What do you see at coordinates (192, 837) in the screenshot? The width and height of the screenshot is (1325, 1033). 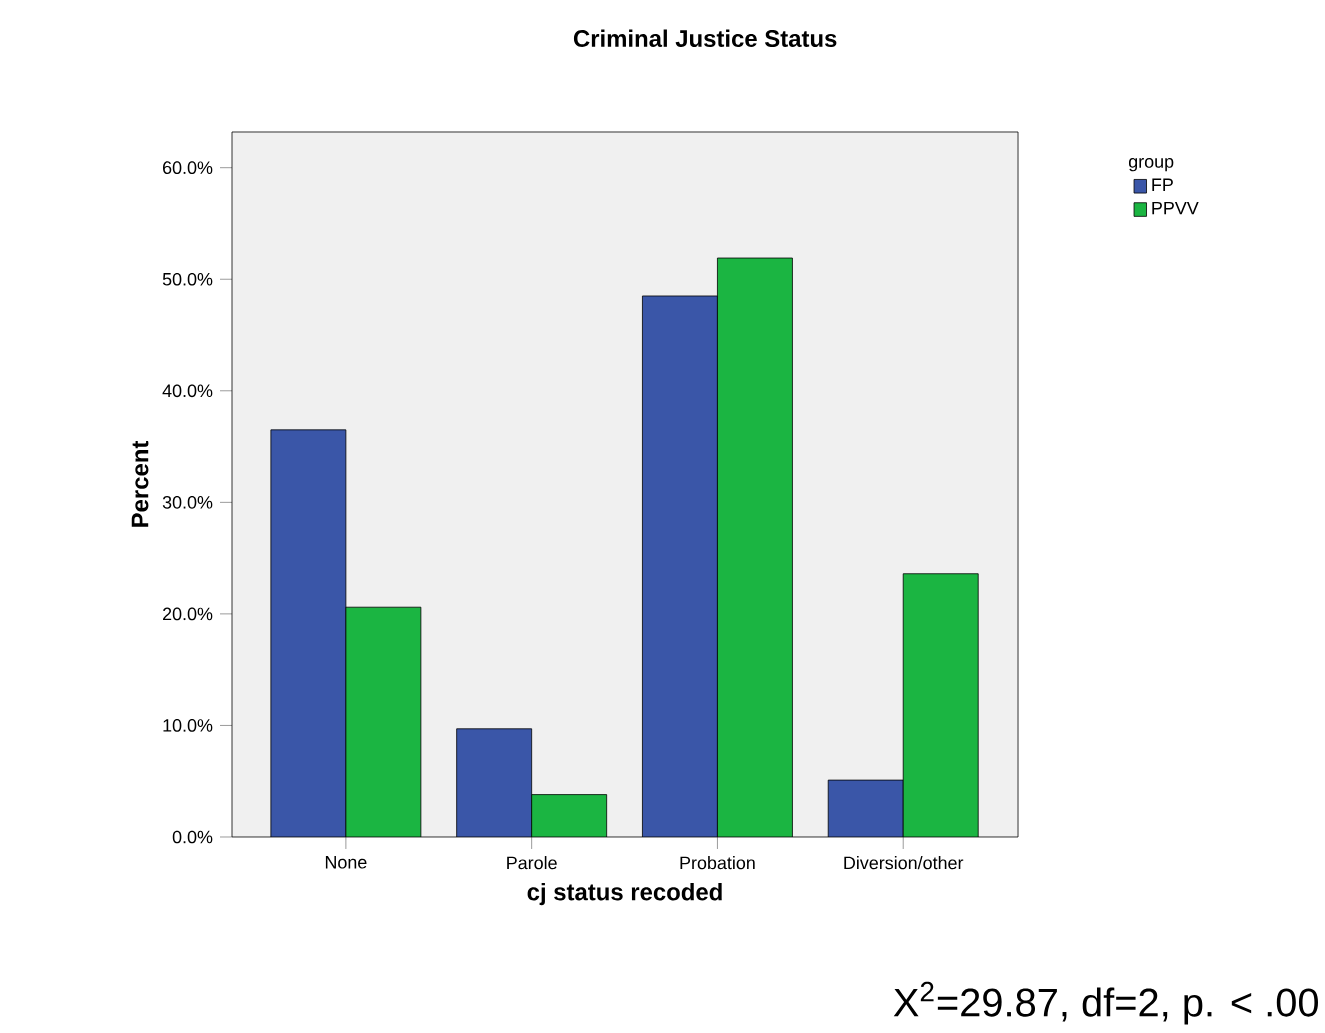 I see `y-tick-label: 0.0%` at bounding box center [192, 837].